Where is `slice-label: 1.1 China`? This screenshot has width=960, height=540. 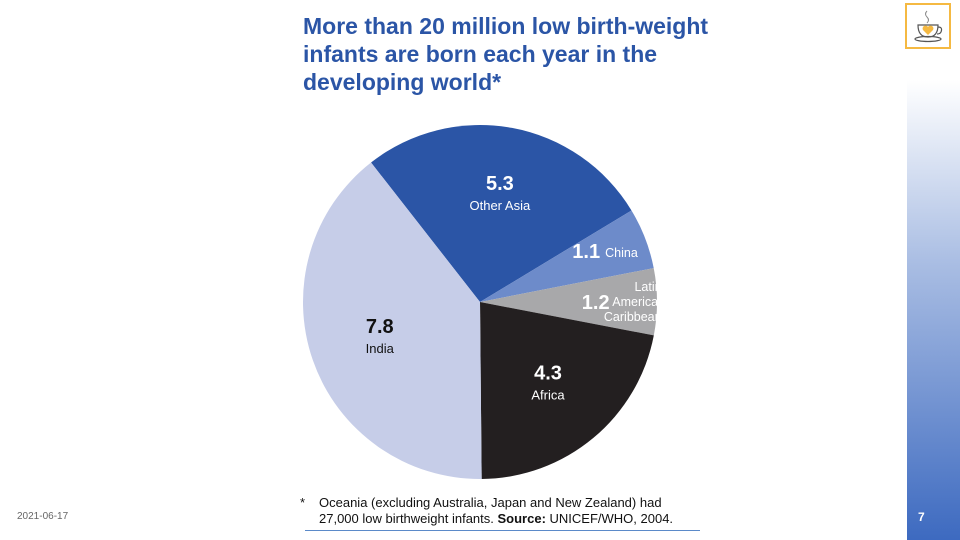
slice-label: 1.1 China is located at coordinates (605, 252).